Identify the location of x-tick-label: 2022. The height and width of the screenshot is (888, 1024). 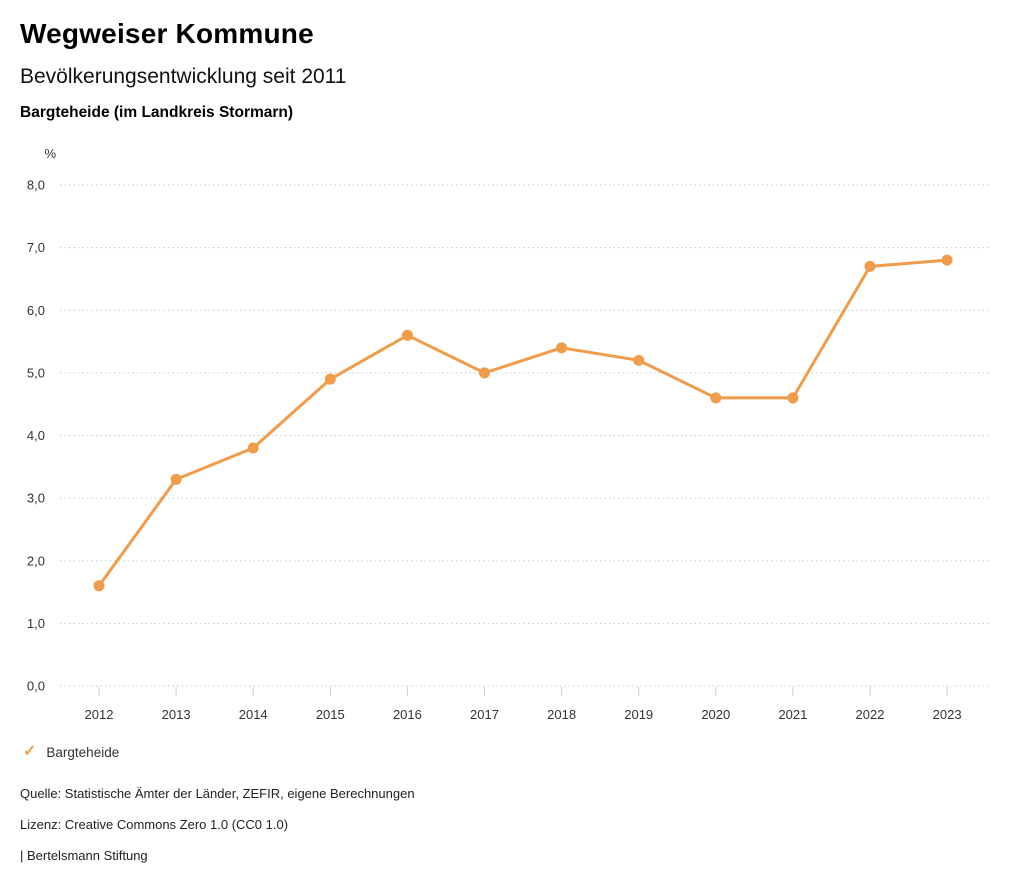
(870, 714).